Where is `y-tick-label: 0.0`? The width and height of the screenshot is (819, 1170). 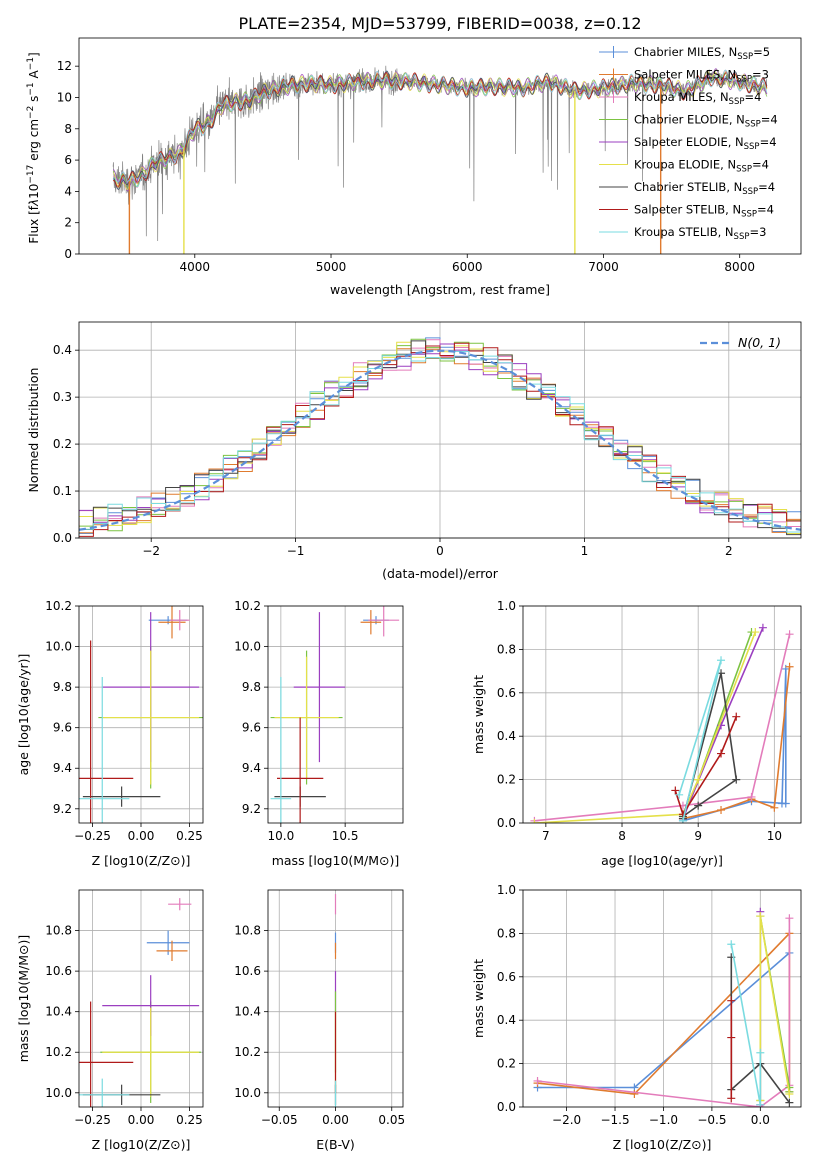
y-tick-label: 0.0 is located at coordinates (62, 538).